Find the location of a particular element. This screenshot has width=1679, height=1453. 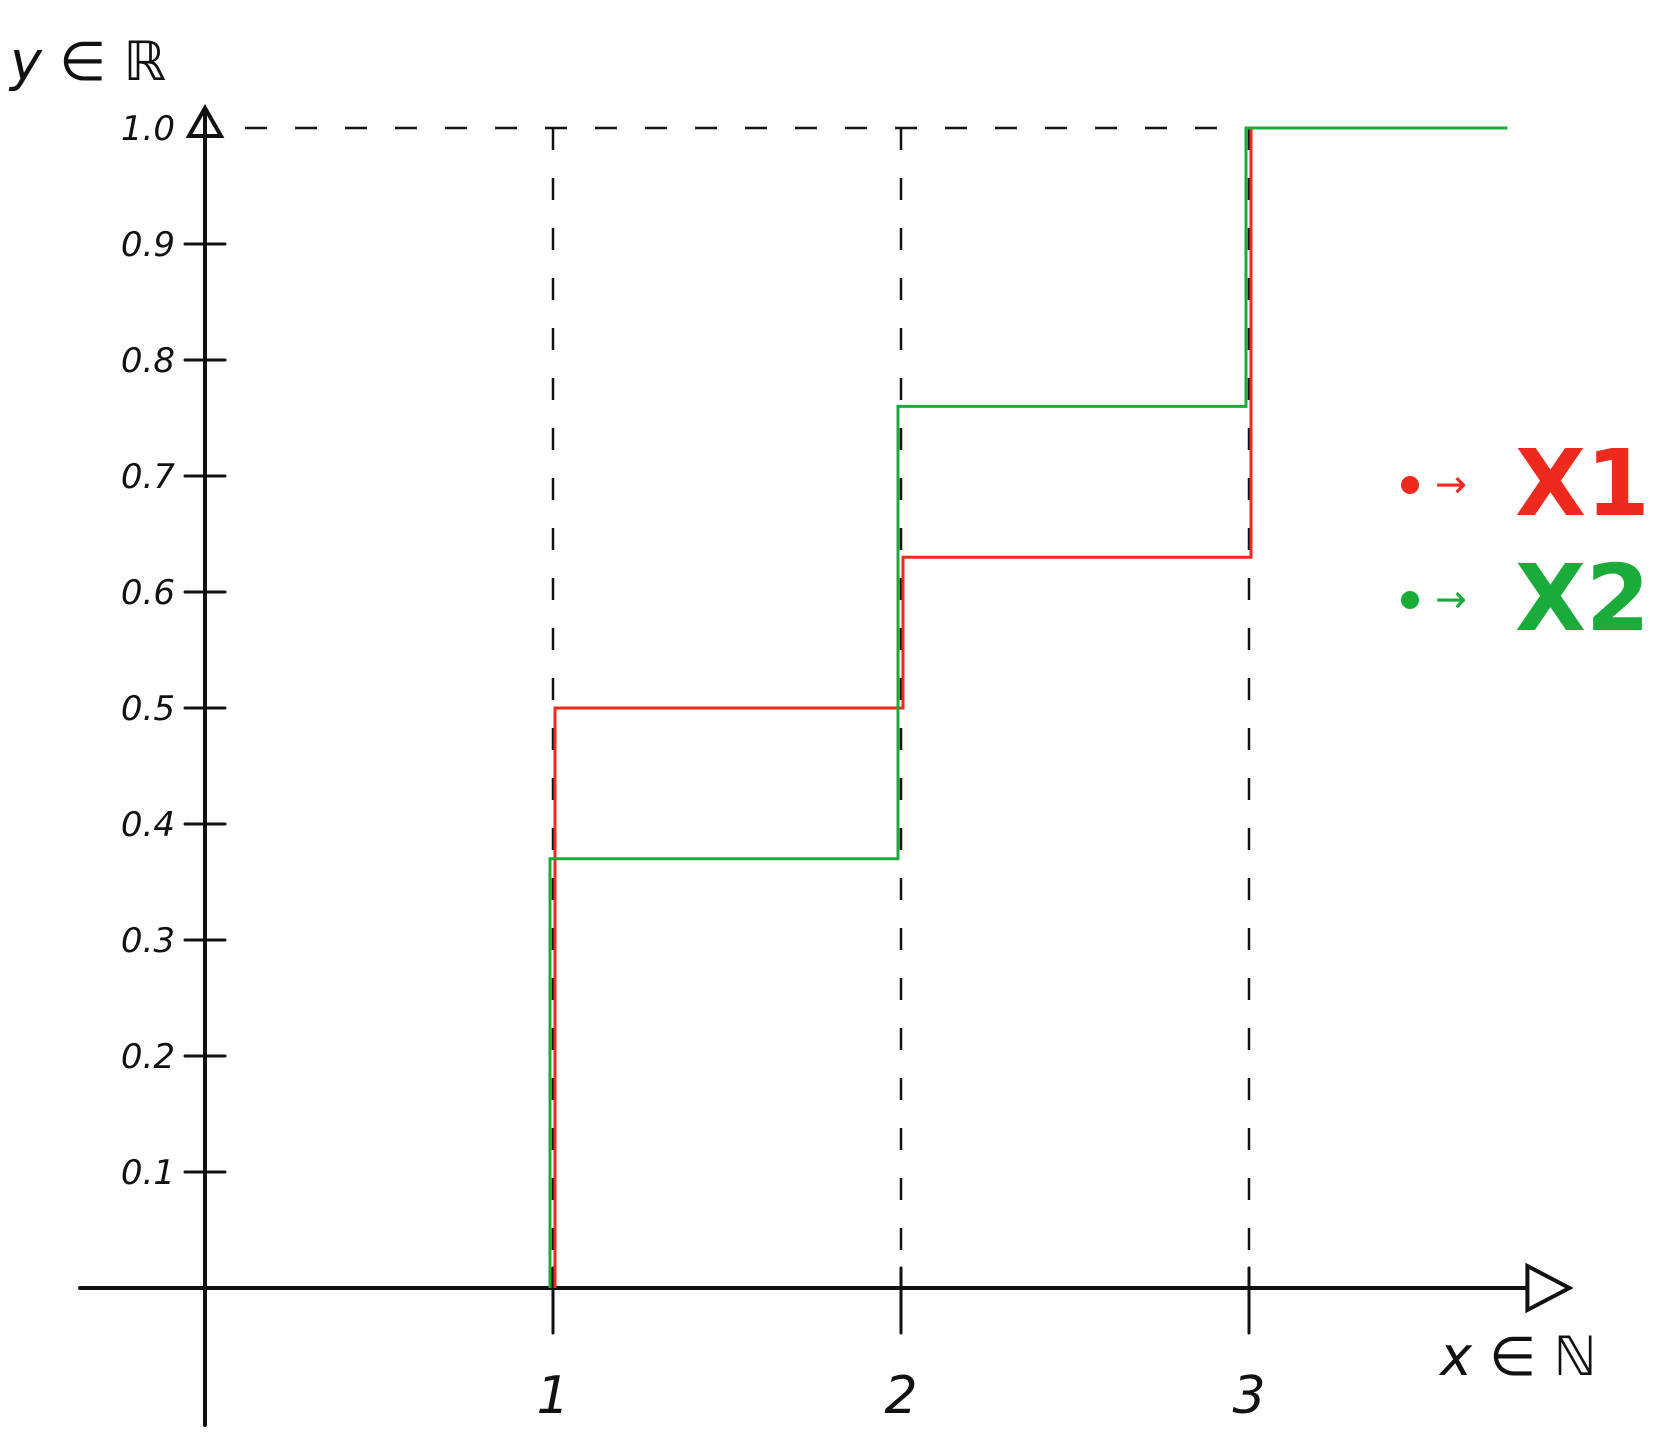

x-axis-arrowhead is located at coordinates (1549, 1288).